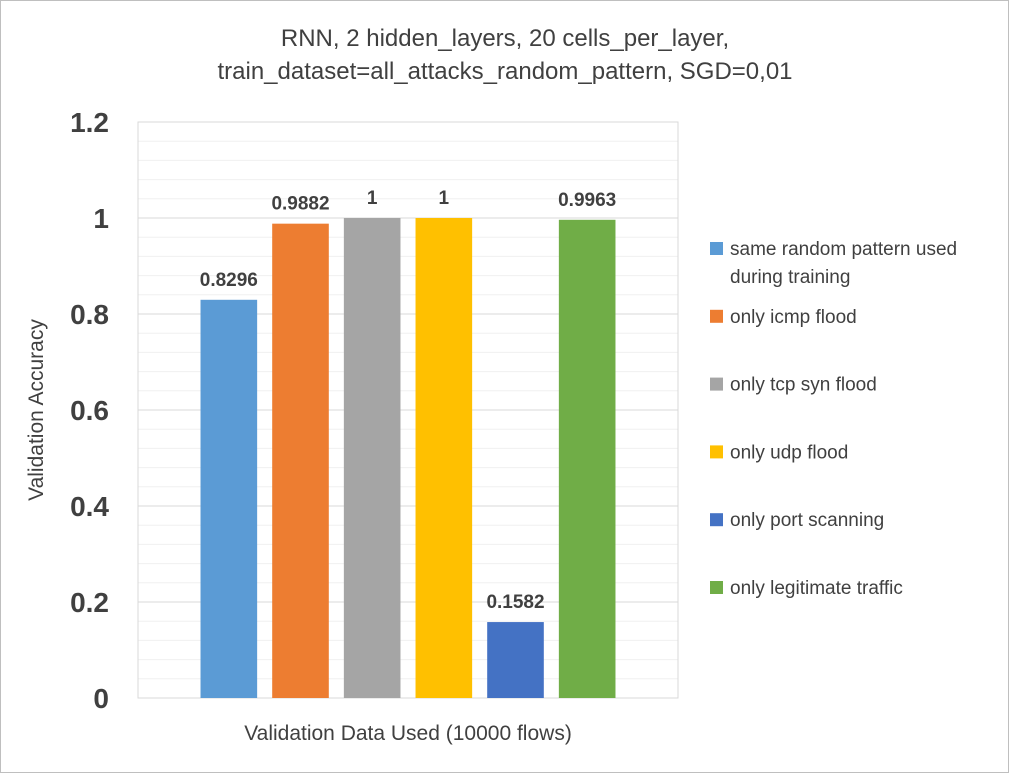 This screenshot has width=1009, height=774. I want to click on legend-label: only port scanning, so click(807, 520).